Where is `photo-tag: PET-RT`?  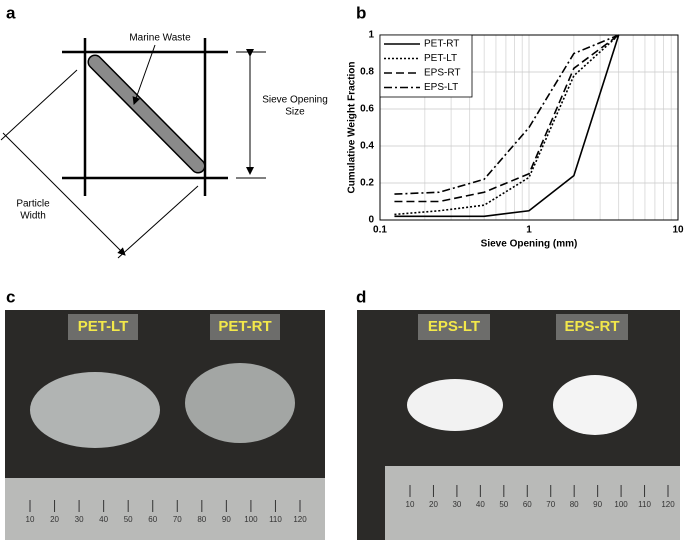 photo-tag: PET-RT is located at coordinates (244, 326).